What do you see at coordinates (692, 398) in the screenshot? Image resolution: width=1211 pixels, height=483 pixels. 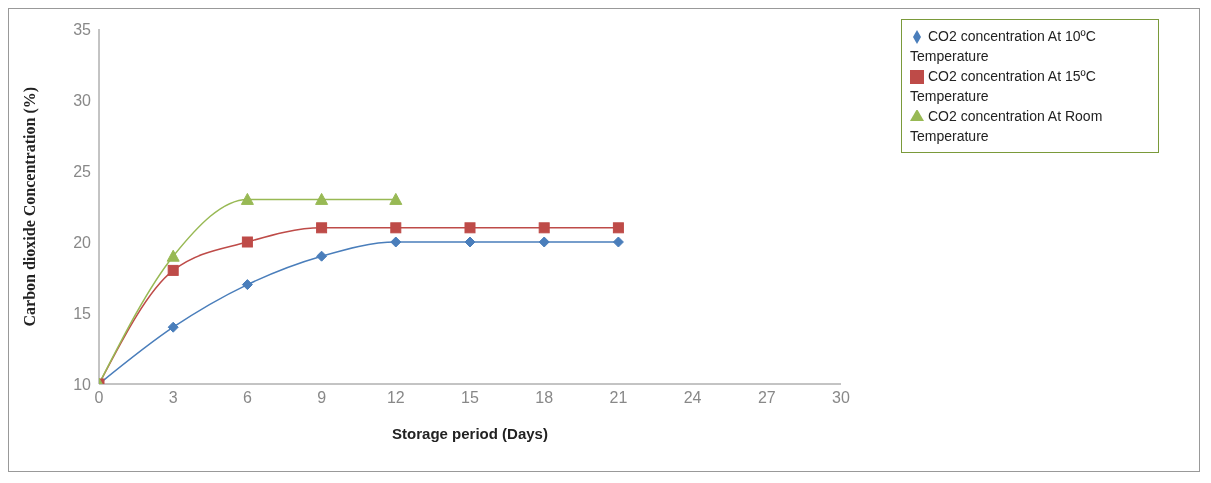 I see `x-tick-label: 24` at bounding box center [692, 398].